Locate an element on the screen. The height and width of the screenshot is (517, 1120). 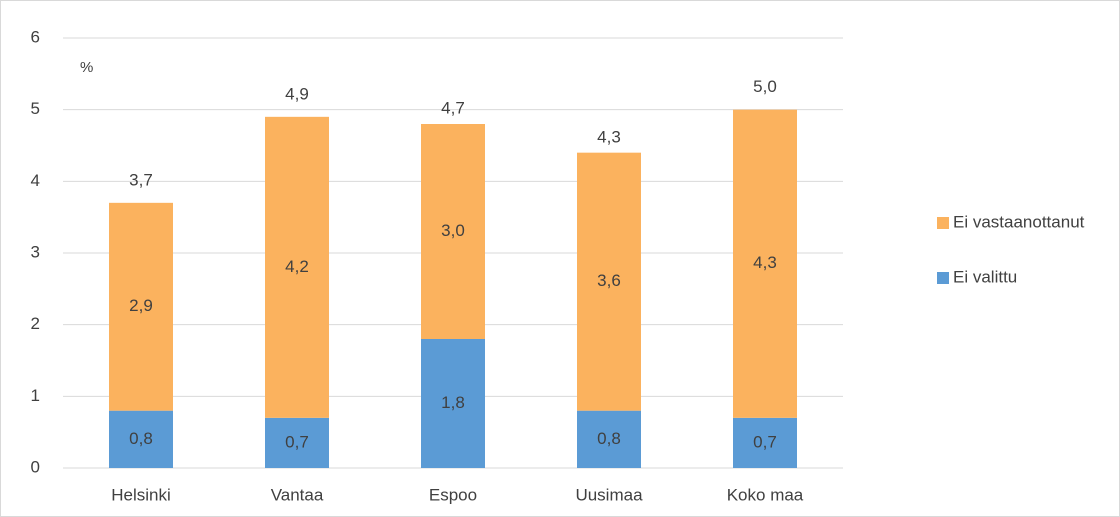
y-tick-label: 5 is located at coordinates (35, 108).